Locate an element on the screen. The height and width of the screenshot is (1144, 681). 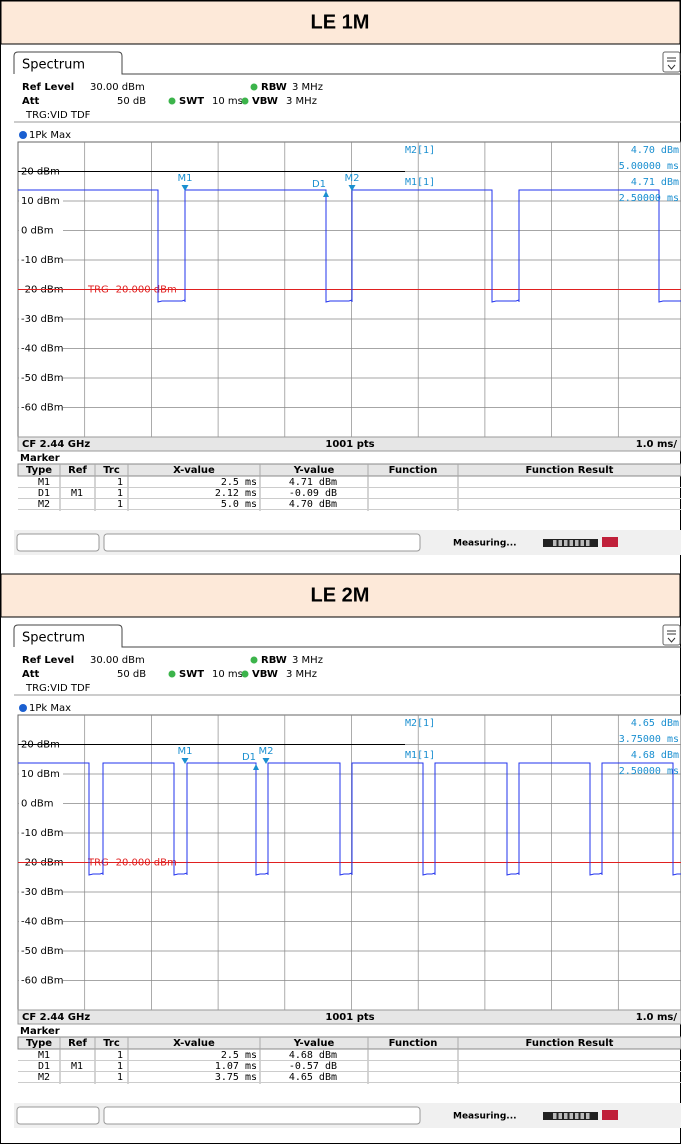
y-label: -50 dBm is located at coordinates (42, 378).